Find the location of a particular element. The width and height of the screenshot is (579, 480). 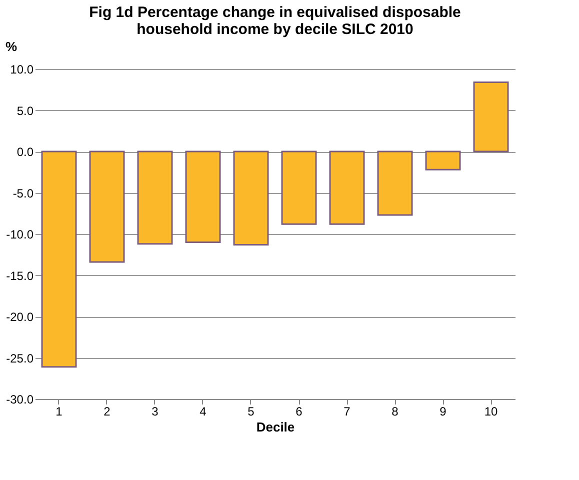

x-tick-label: 5 is located at coordinates (251, 411).